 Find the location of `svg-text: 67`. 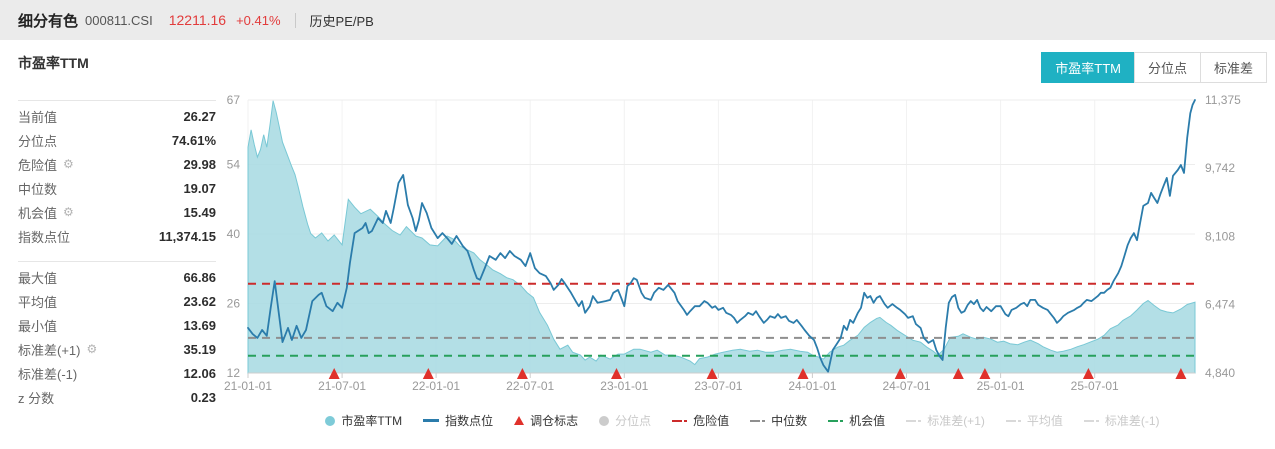

svg-text: 67 is located at coordinates (234, 100).